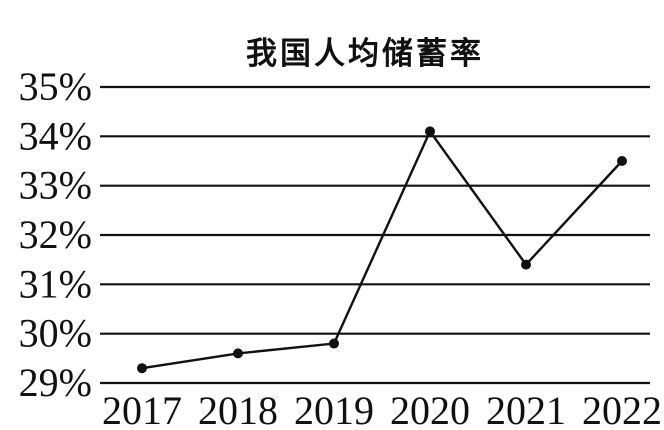  I want to click on x-tick-label: 2018, so click(238, 409).